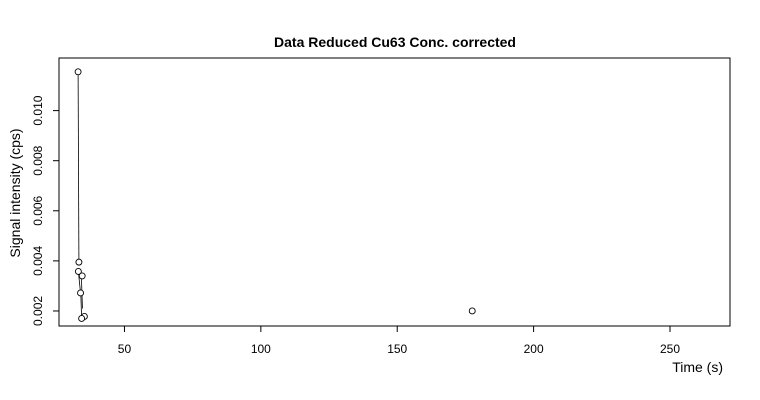  What do you see at coordinates (38, 210) in the screenshot?
I see `y-tick-label: 0.006` at bounding box center [38, 210].